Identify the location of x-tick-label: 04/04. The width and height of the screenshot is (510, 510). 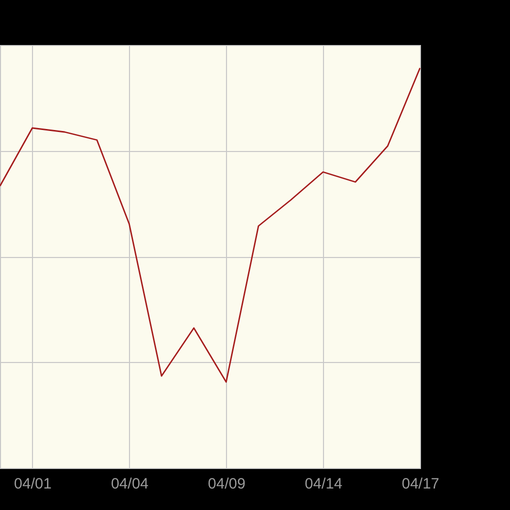
(129, 484).